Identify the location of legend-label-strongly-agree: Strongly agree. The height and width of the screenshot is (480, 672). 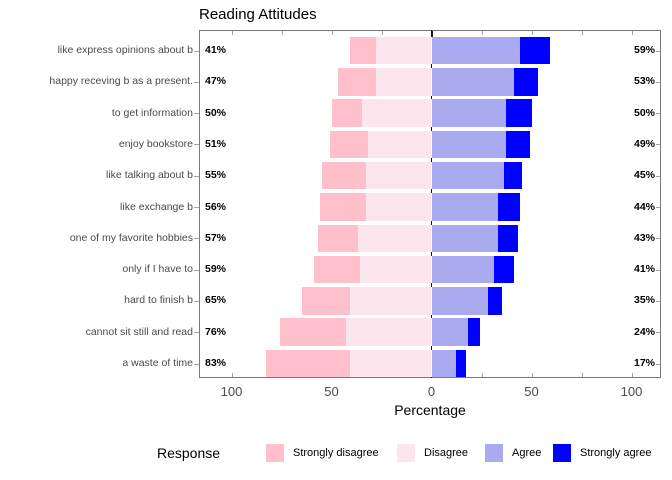
(616, 453).